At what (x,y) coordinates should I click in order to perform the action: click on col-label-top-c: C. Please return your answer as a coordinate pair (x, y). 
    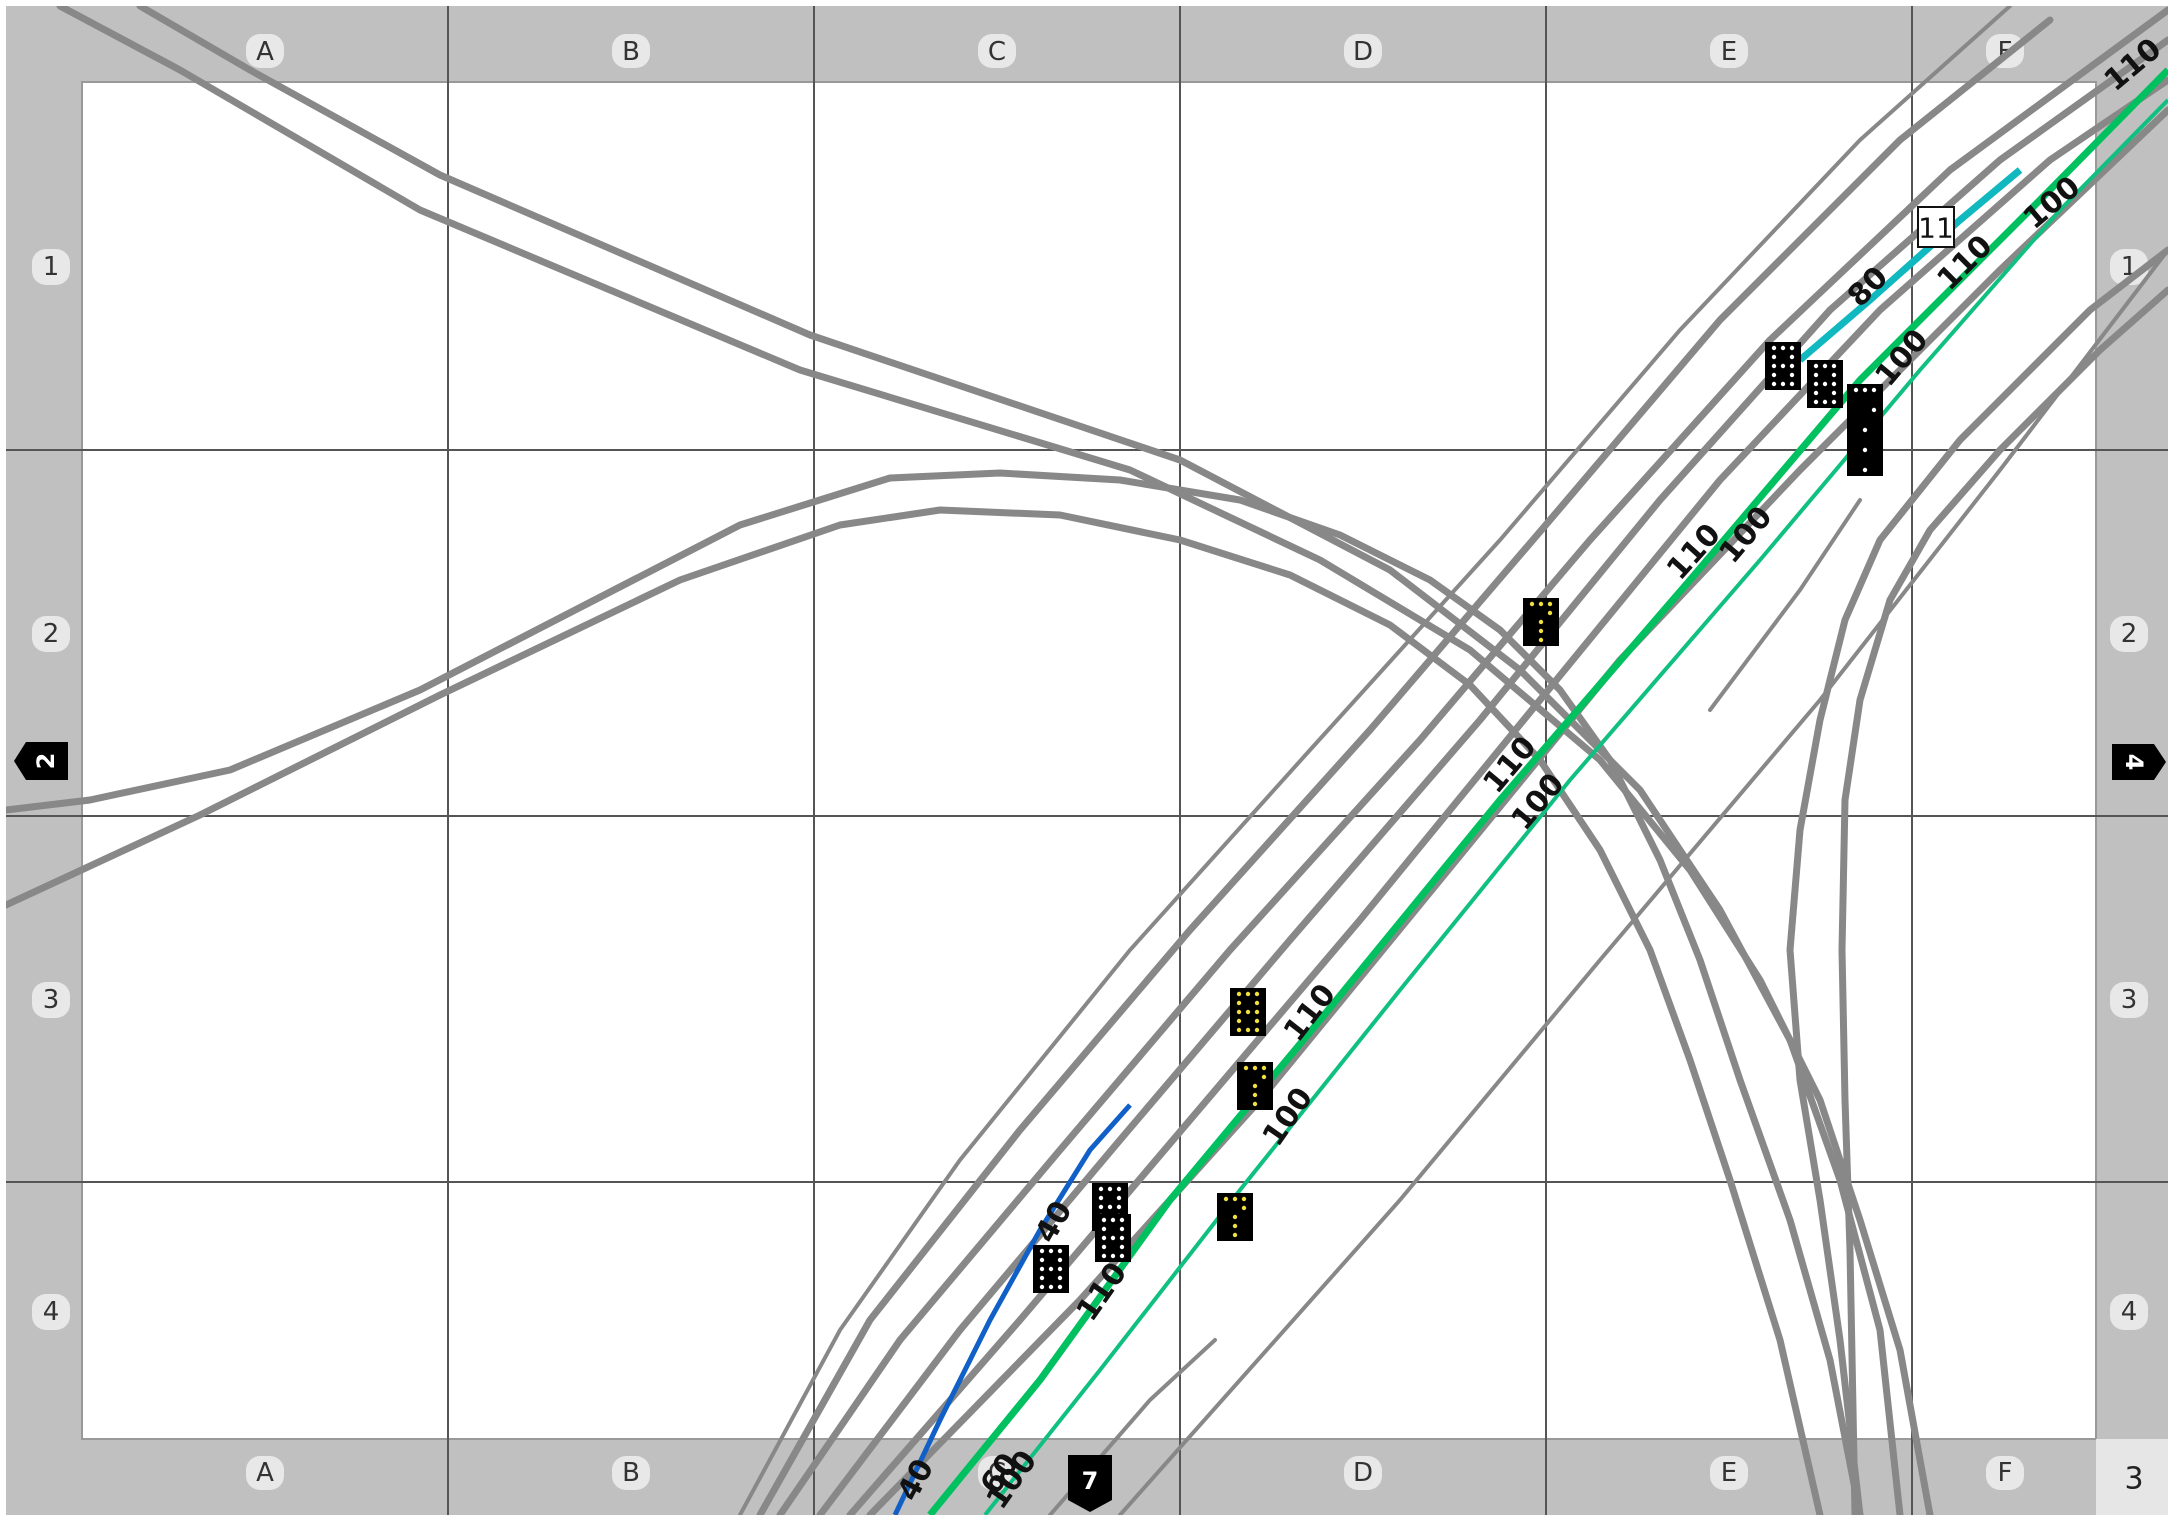
    Looking at the image, I should click on (997, 52).